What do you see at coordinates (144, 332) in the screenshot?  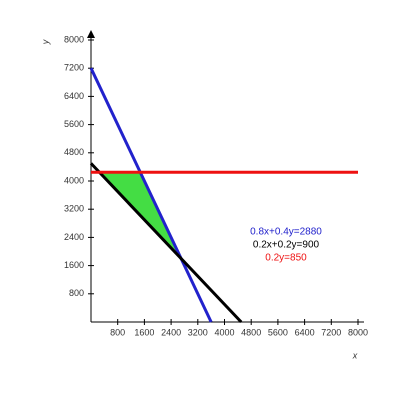 I see `x-tick-label: 1600` at bounding box center [144, 332].